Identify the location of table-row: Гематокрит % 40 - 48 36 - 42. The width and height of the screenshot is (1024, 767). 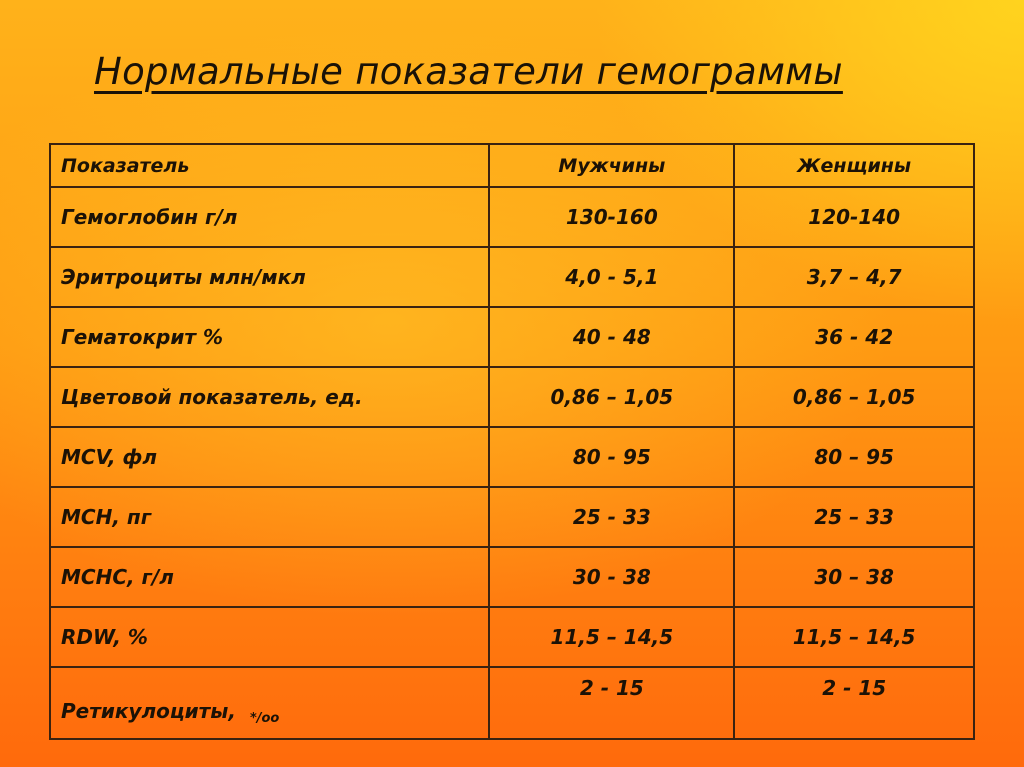
(511, 337).